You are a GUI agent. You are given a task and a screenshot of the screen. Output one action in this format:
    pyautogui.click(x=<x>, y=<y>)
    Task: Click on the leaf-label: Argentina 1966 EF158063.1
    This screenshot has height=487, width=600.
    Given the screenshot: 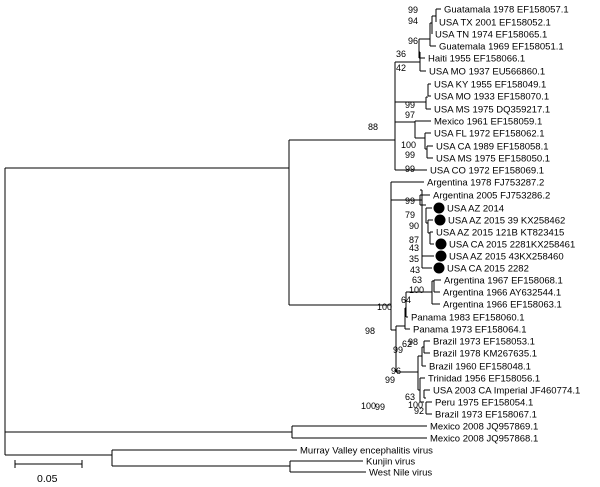 What is the action you would take?
    pyautogui.click(x=502, y=305)
    